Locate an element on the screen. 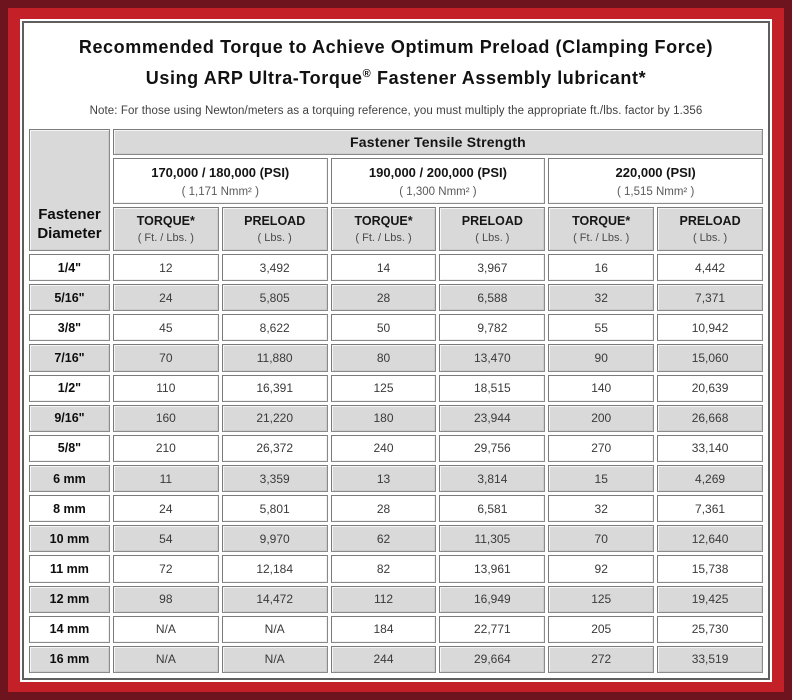 Image resolution: width=792 pixels, height=700 pixels. torque-value-cell: 180 is located at coordinates (383, 418).